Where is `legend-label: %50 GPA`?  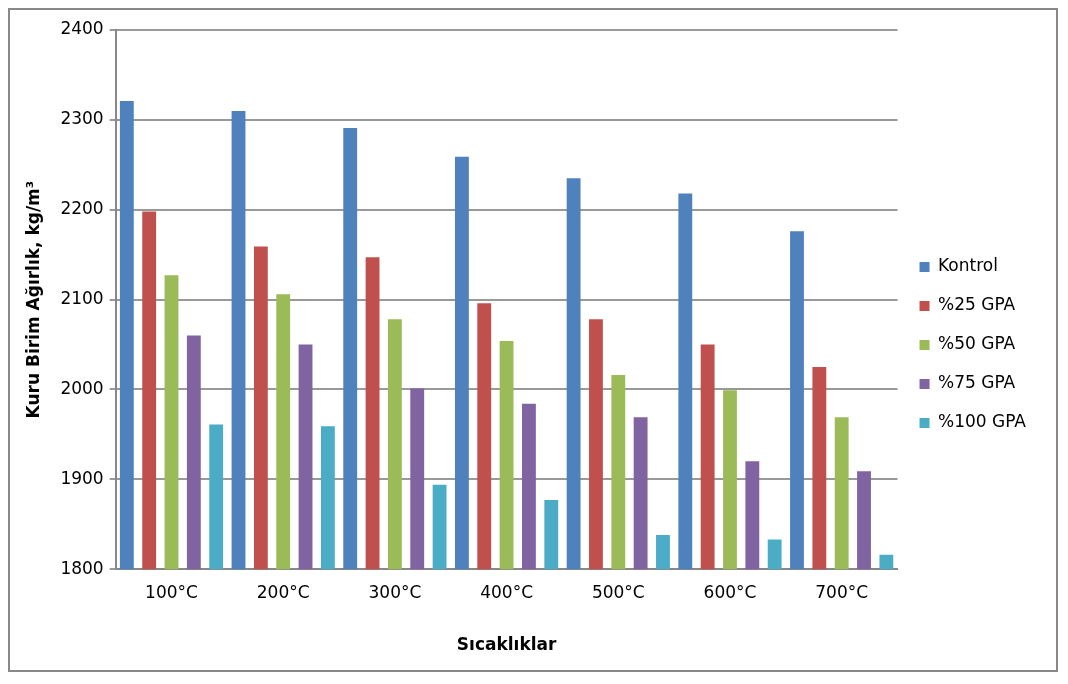
legend-label: %50 GPA is located at coordinates (977, 343).